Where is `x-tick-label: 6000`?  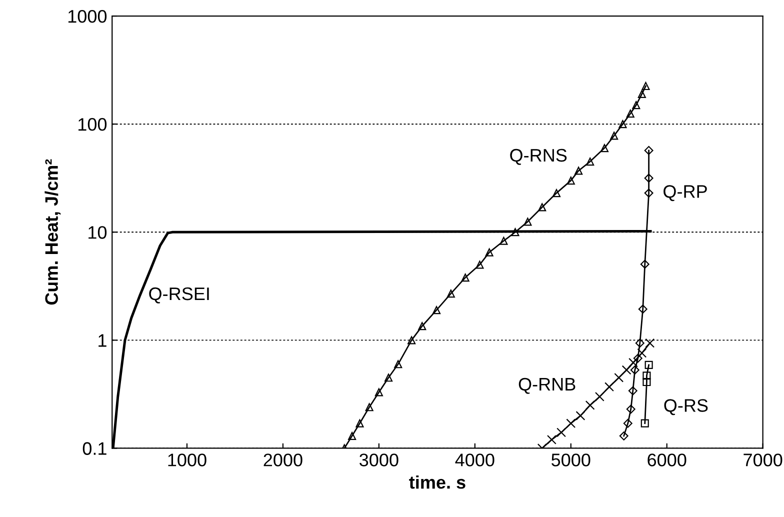
x-tick-label: 6000 is located at coordinates (667, 460).